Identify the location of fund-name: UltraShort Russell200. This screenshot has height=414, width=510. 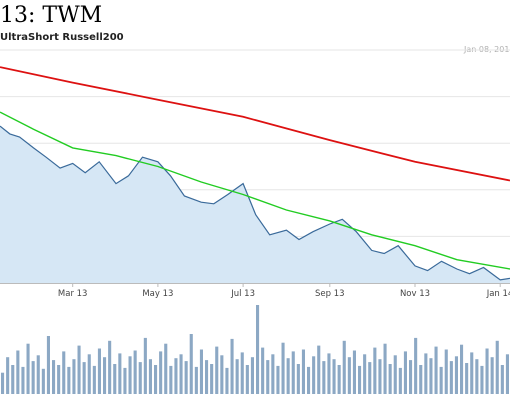
(62, 37).